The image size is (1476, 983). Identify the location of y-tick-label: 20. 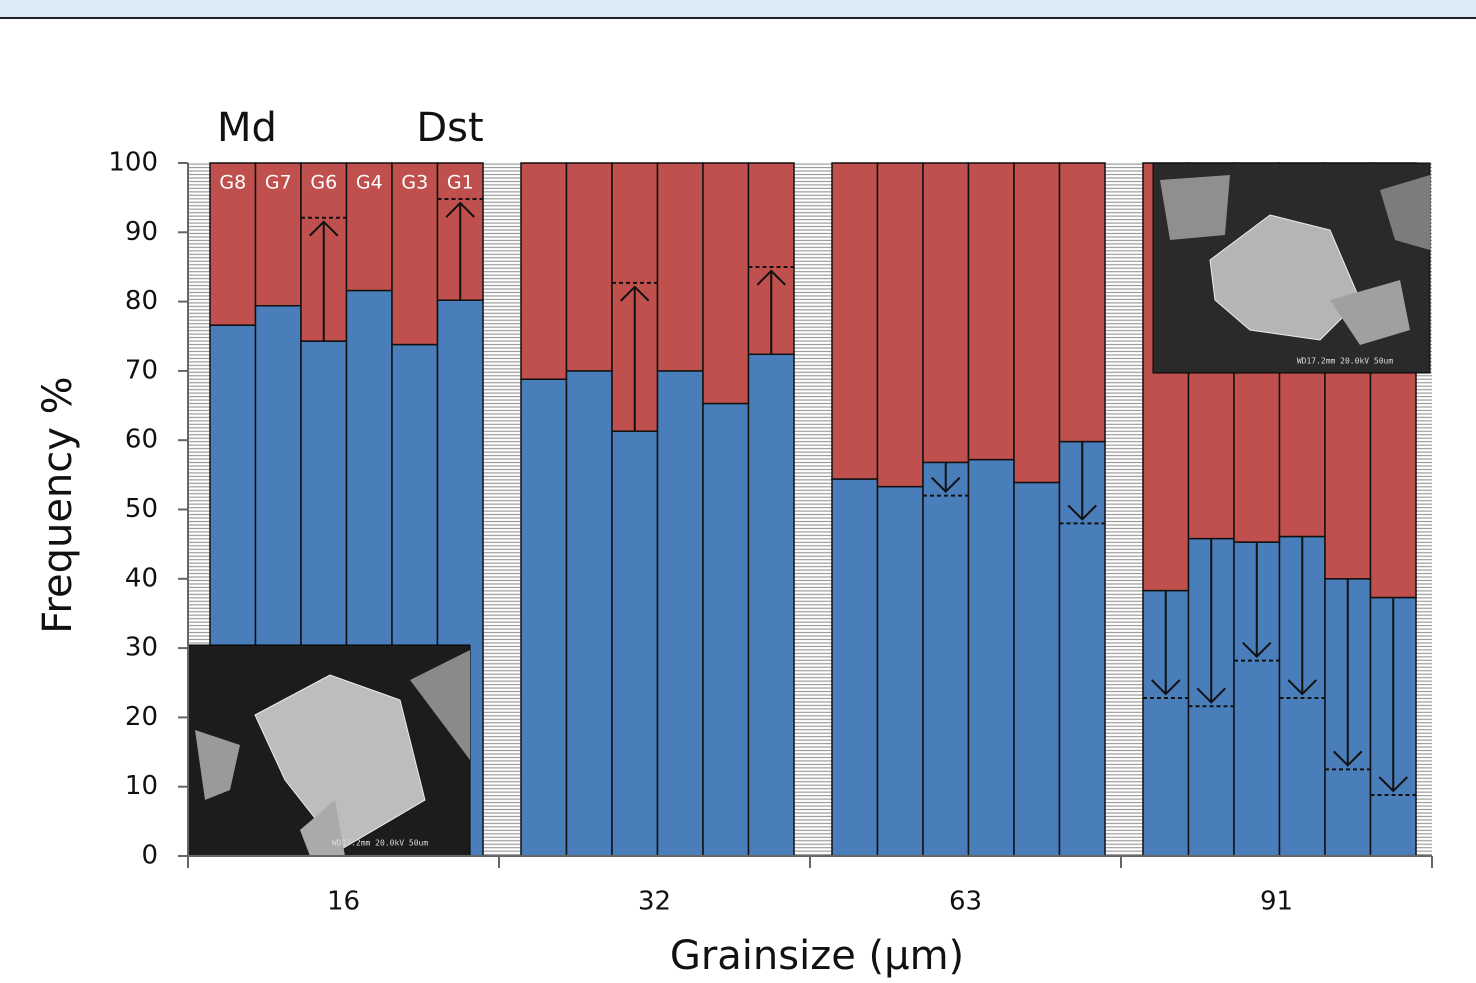
(141, 717).